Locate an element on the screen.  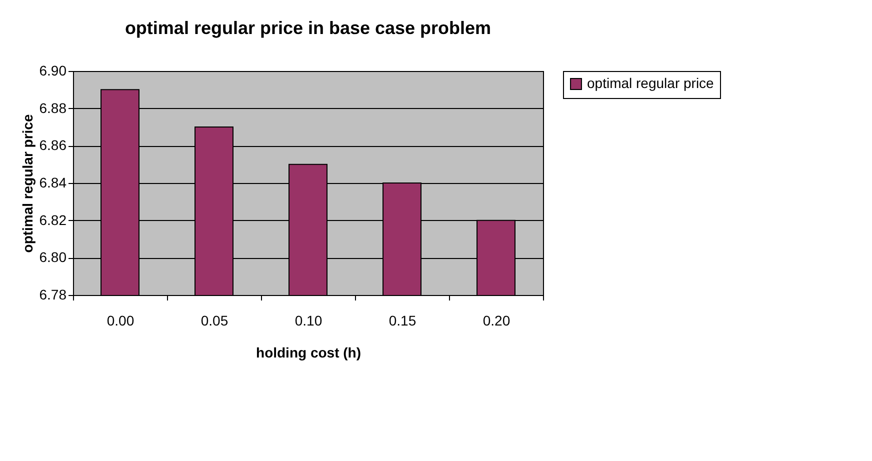
y-tick-label: 6.90 is located at coordinates (53, 70).